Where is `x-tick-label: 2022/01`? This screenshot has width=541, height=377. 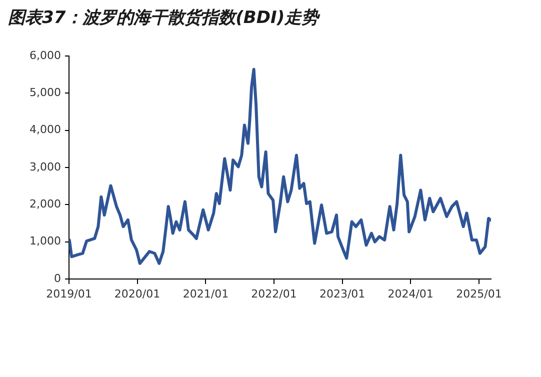 x-tick-label: 2022/01 is located at coordinates (274, 293).